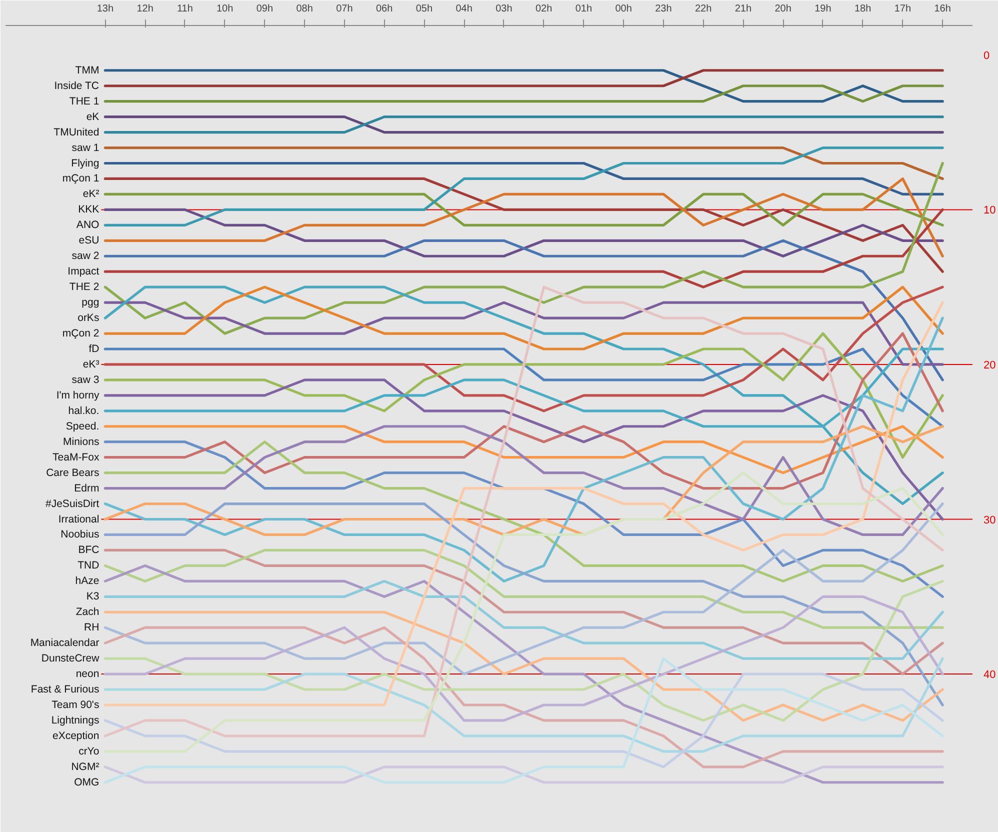  What do you see at coordinates (91, 194) in the screenshot?
I see `series-label: eK²` at bounding box center [91, 194].